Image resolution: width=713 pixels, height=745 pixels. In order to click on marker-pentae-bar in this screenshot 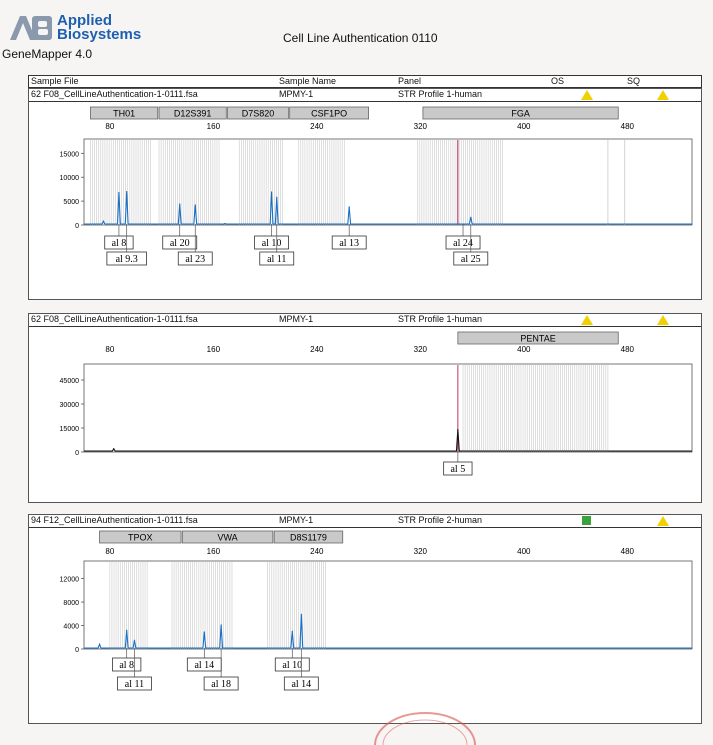, I will do `click(538, 338)`.